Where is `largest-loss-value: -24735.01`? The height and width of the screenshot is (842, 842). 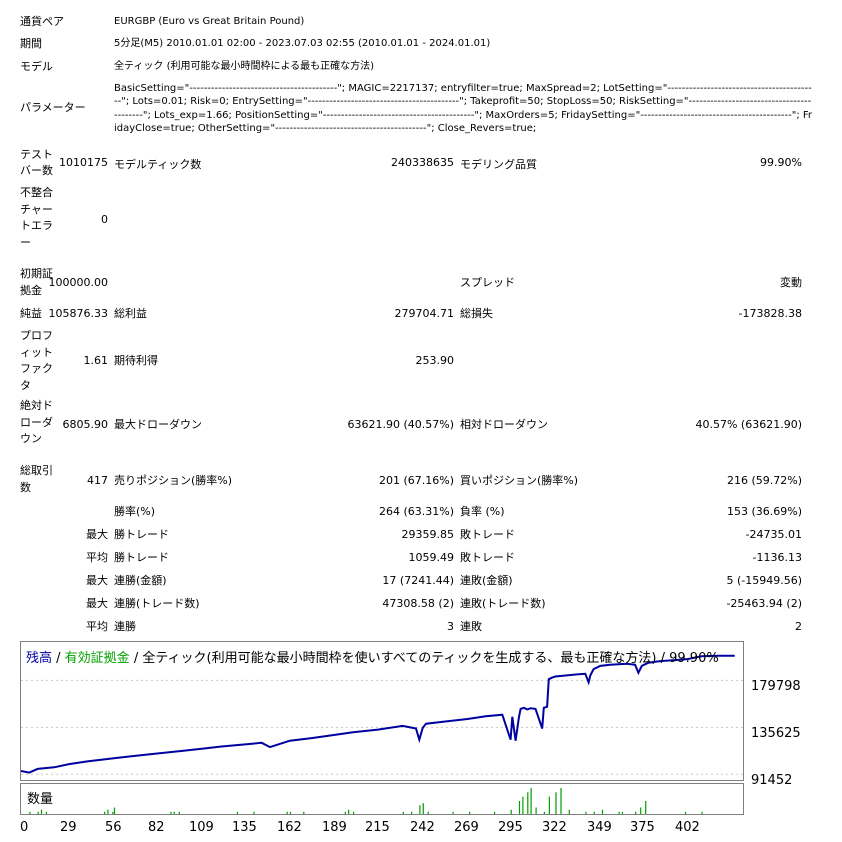
largest-loss-value: -24735.01 is located at coordinates (773, 534).